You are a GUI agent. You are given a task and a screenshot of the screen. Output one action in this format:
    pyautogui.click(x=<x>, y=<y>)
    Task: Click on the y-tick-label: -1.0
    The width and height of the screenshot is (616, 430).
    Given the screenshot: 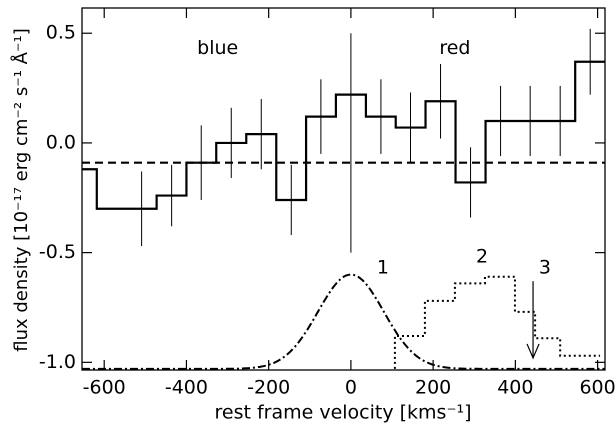 What is the action you would take?
    pyautogui.click(x=57, y=362)
    